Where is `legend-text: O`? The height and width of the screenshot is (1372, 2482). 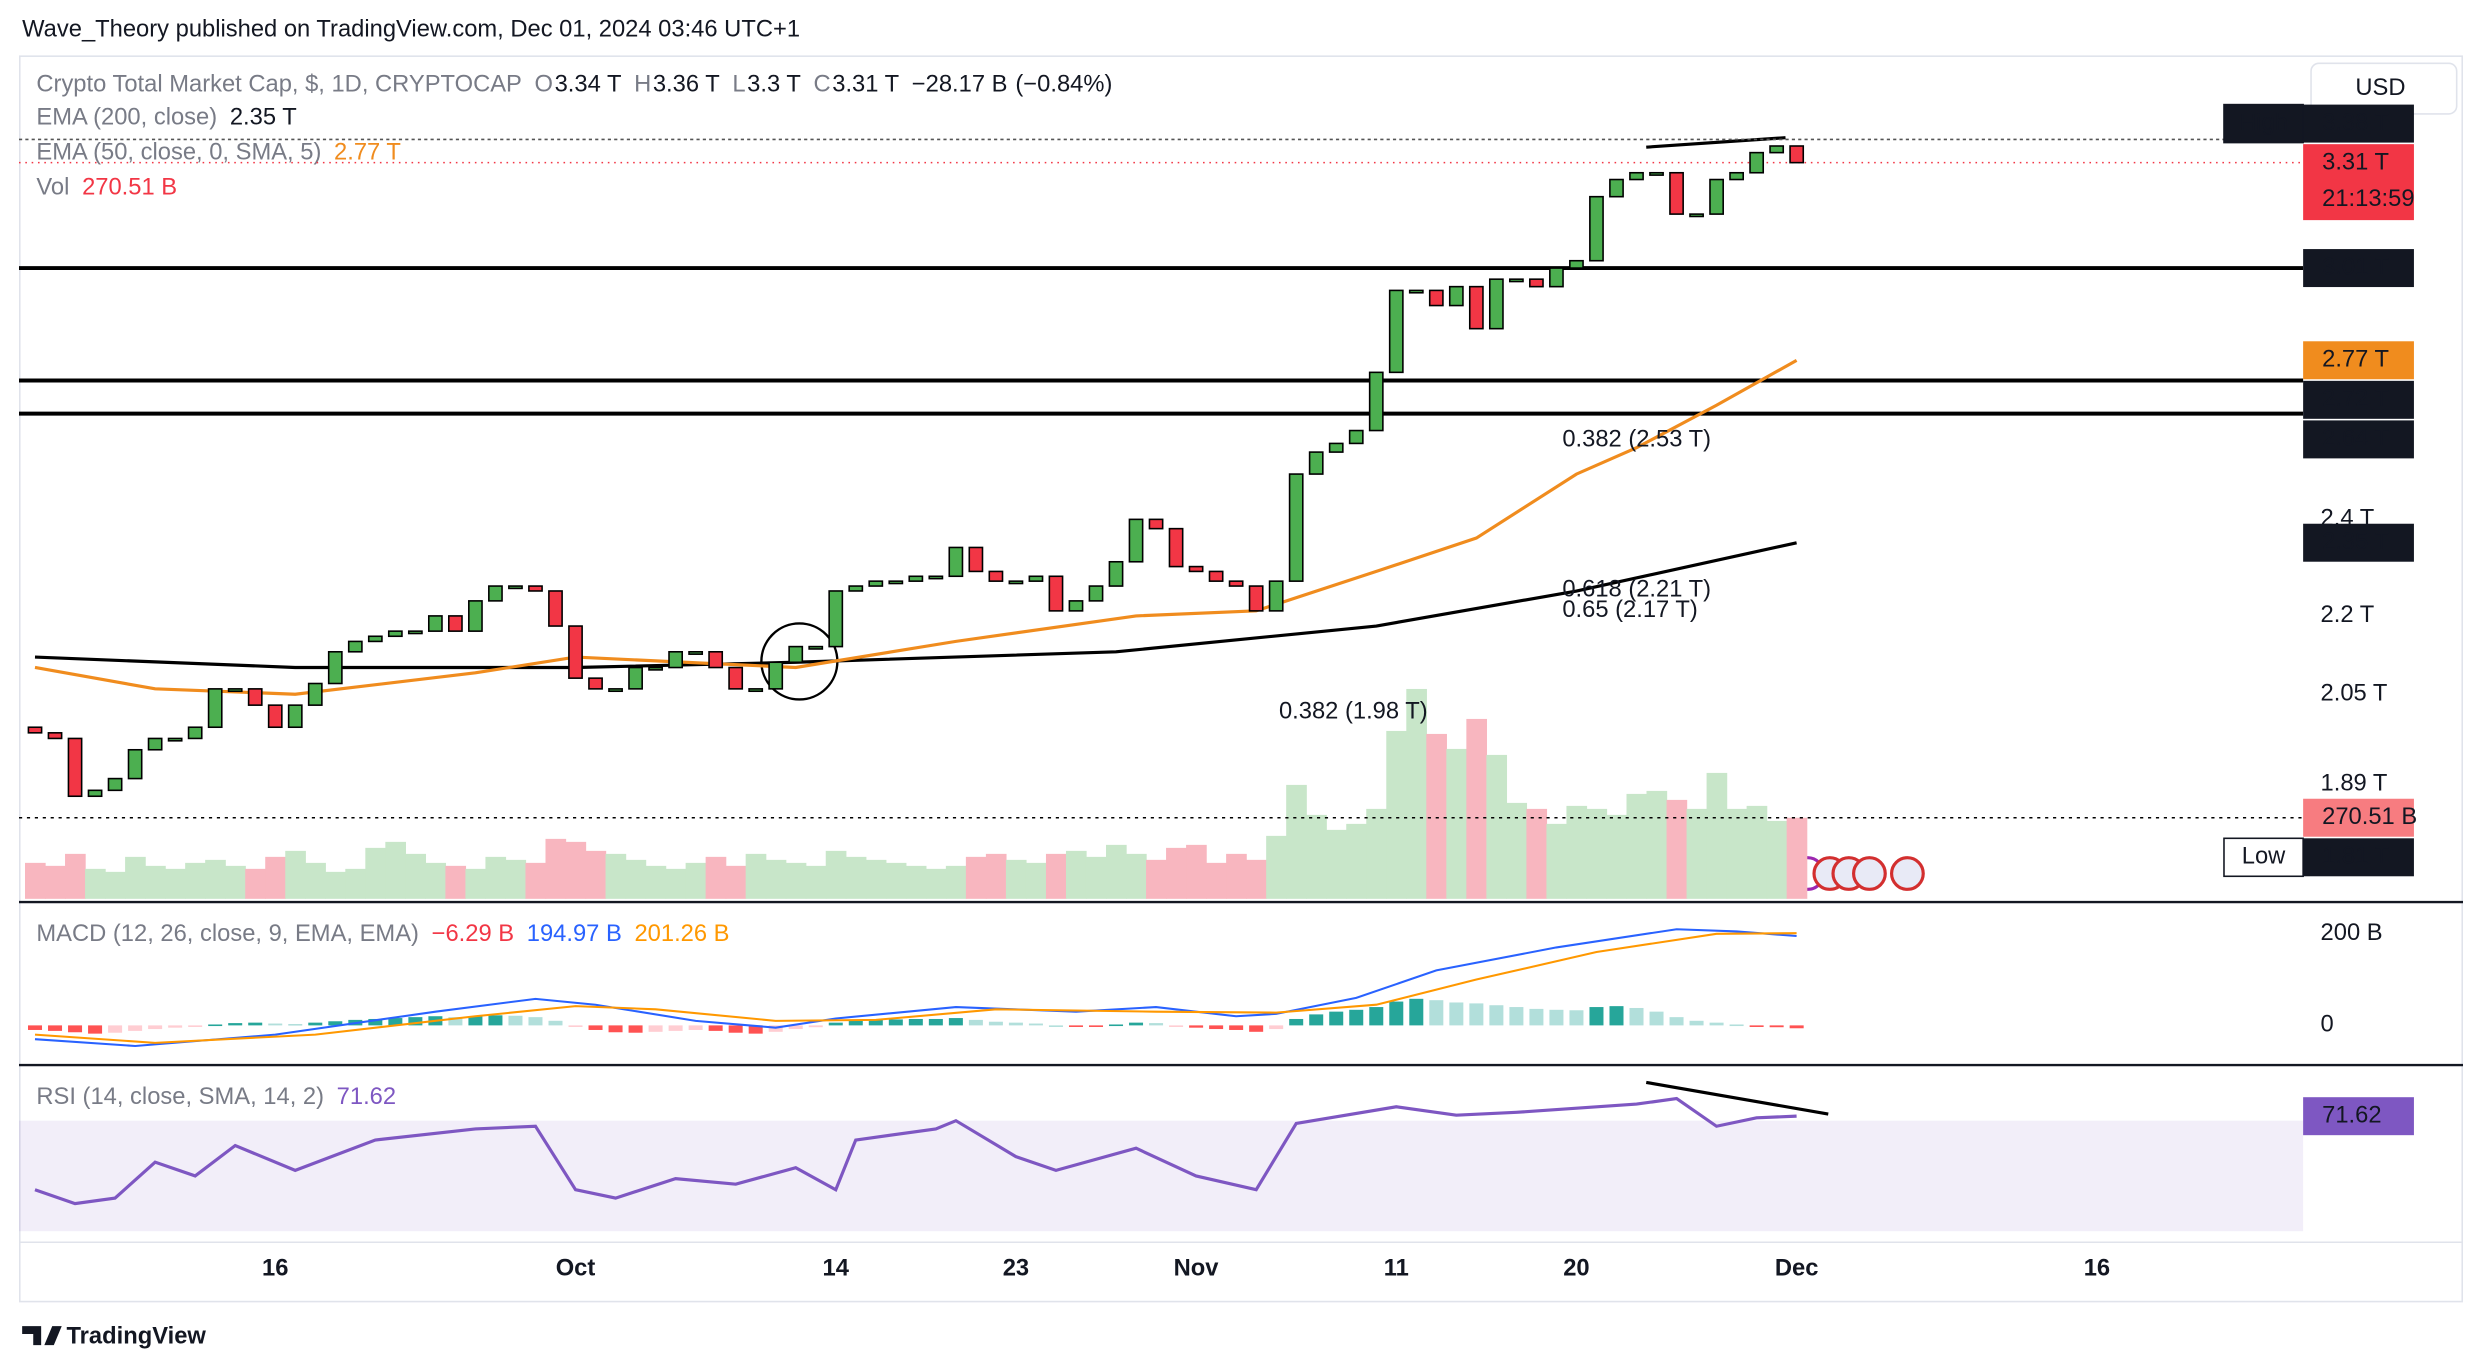 legend-text: O is located at coordinates (544, 85).